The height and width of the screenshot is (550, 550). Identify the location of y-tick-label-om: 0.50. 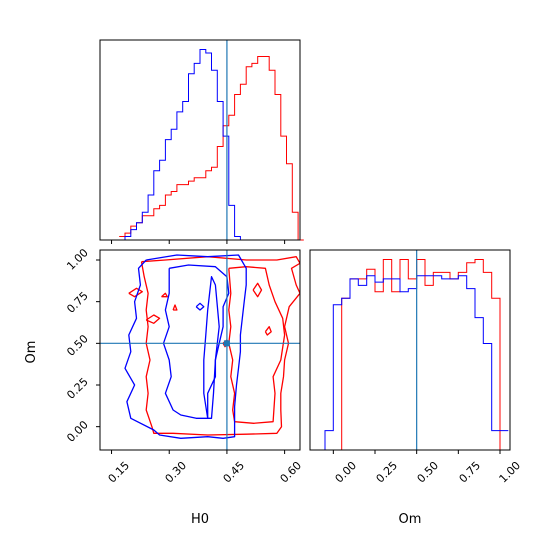
(77, 345).